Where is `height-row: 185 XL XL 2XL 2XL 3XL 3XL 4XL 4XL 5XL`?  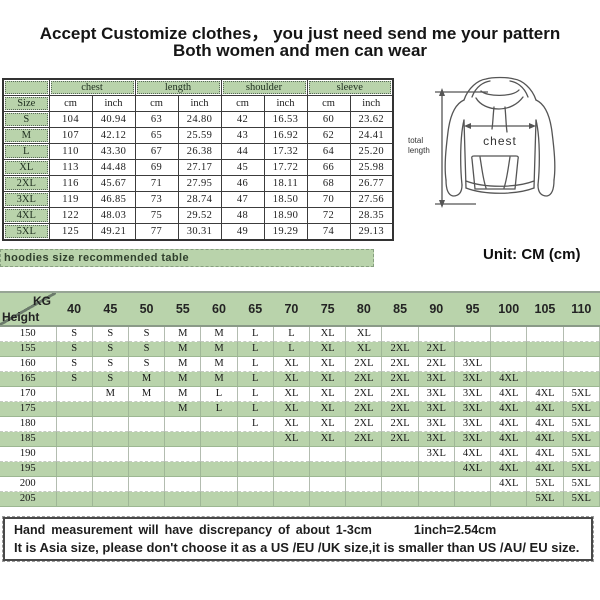
height-row: 185 XL XL 2XL 2XL 3XL 3XL 4XL 4XL 5XL is located at coordinates (300, 439).